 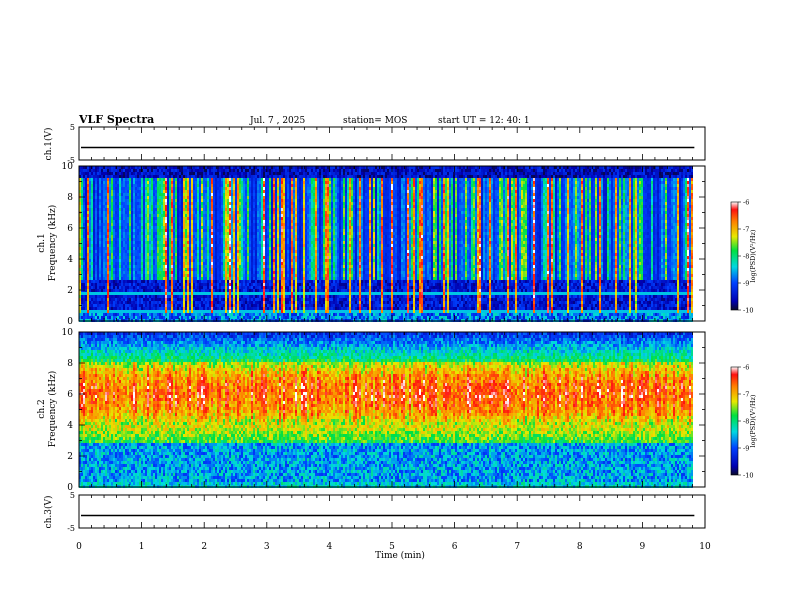 I want to click on x-tick-label: 3, so click(x=267, y=547).